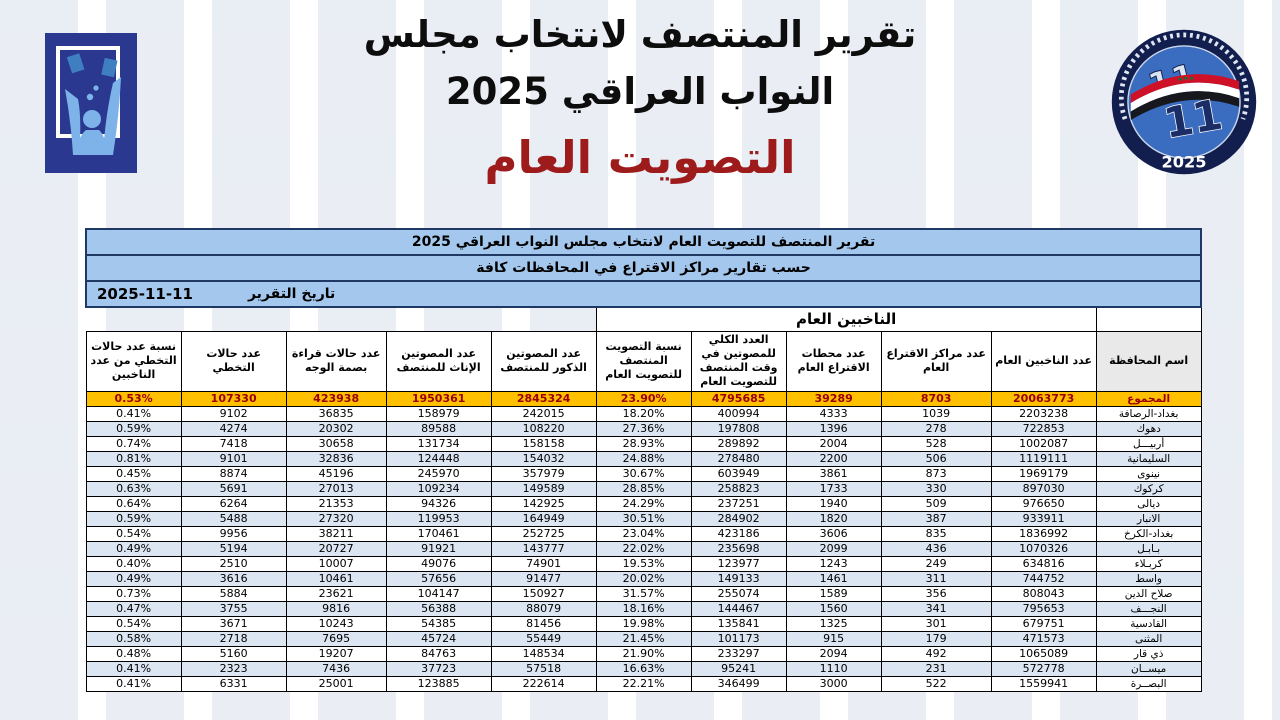 Image resolution: width=1280 pixels, height=720 pixels. I want to click on value-cell: 2004, so click(833, 443).